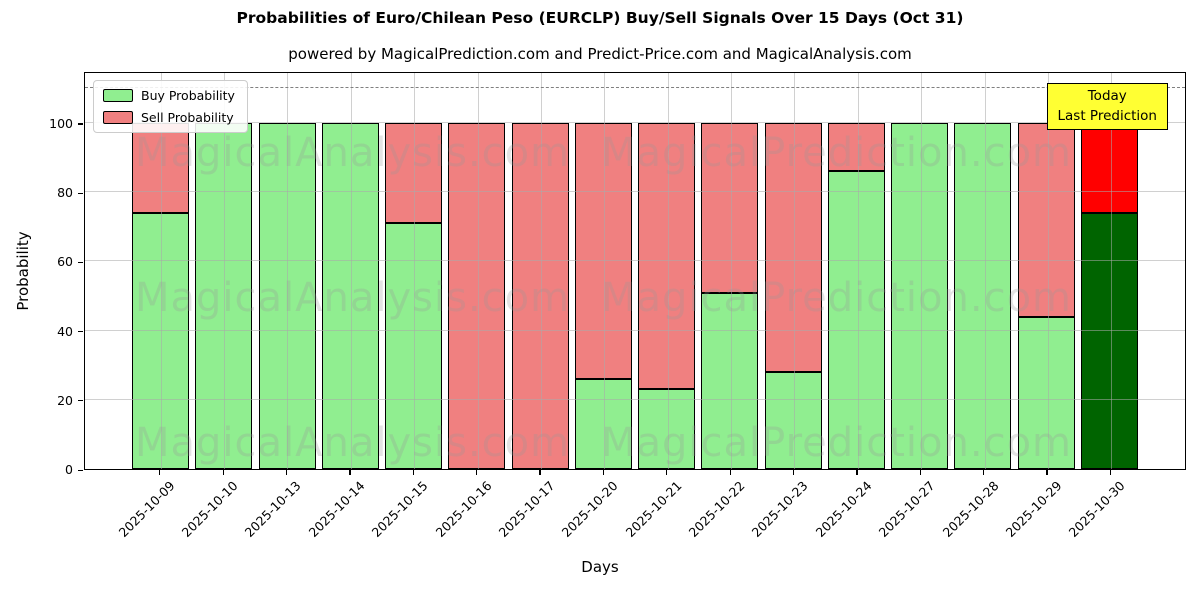  What do you see at coordinates (69, 469) in the screenshot?
I see `ytick-label-0: 0` at bounding box center [69, 469].